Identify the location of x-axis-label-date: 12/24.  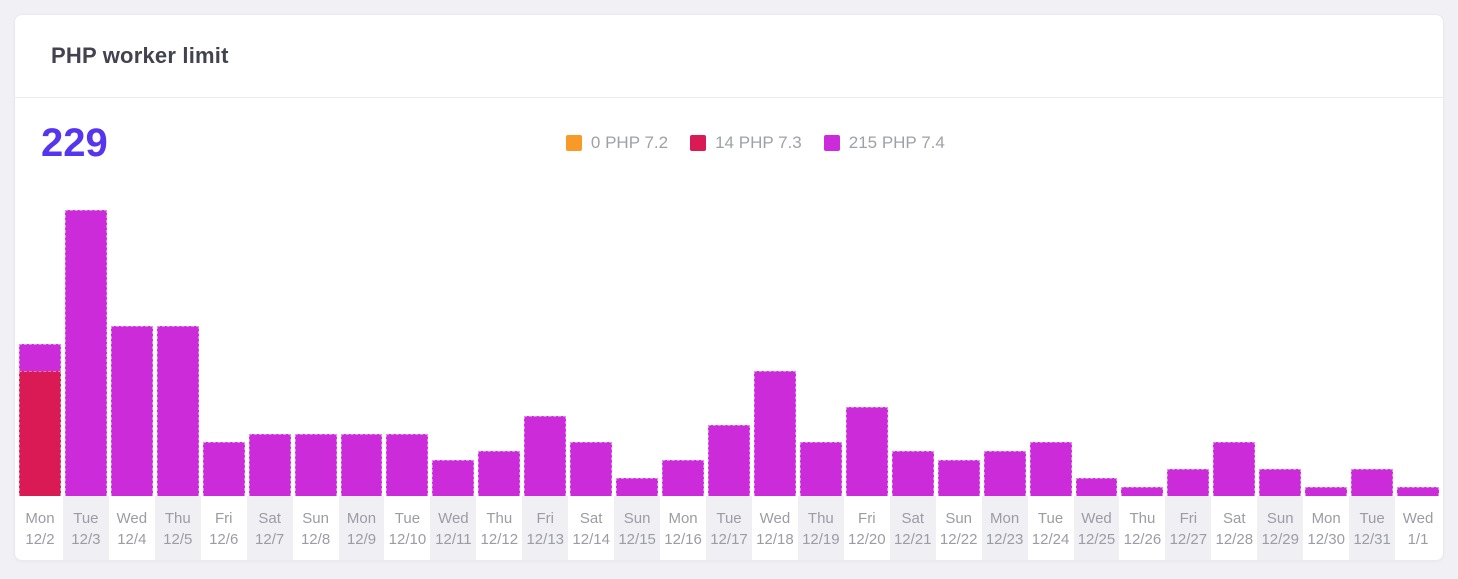
(1050, 539).